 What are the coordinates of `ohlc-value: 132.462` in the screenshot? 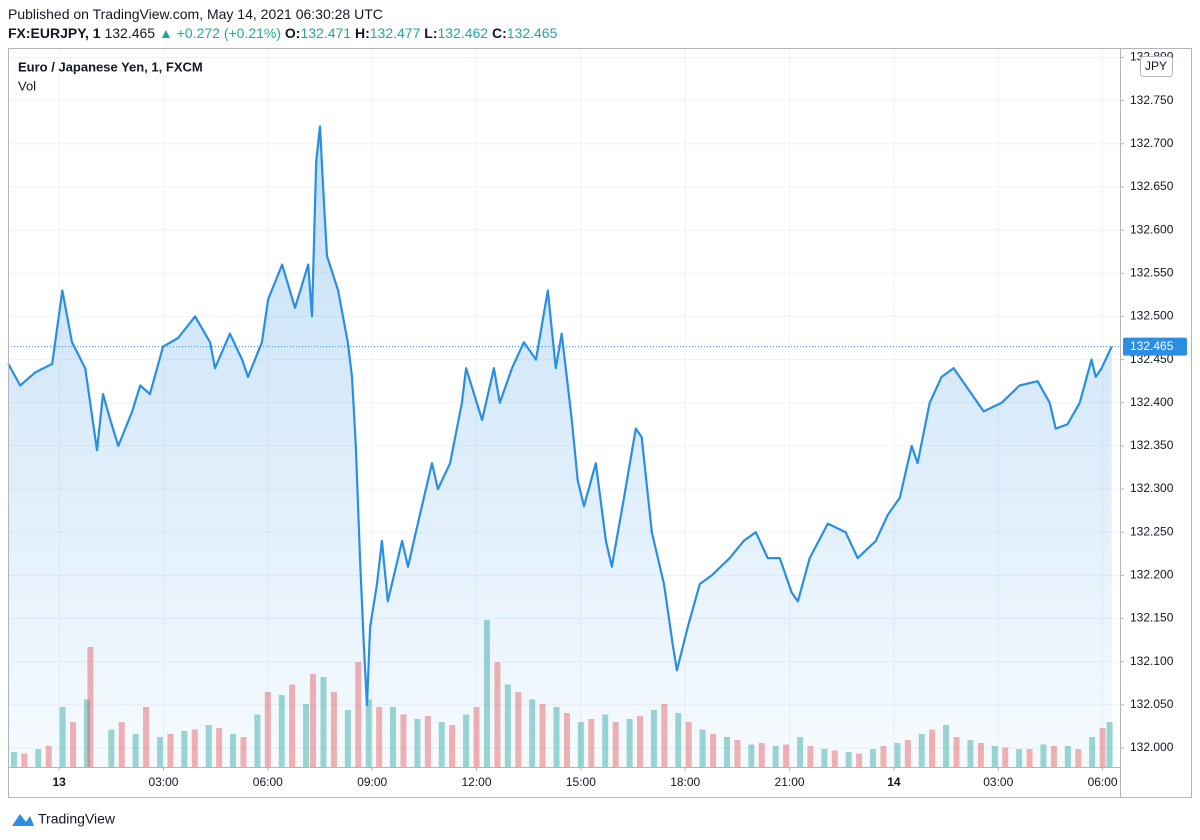 It's located at (463, 33).